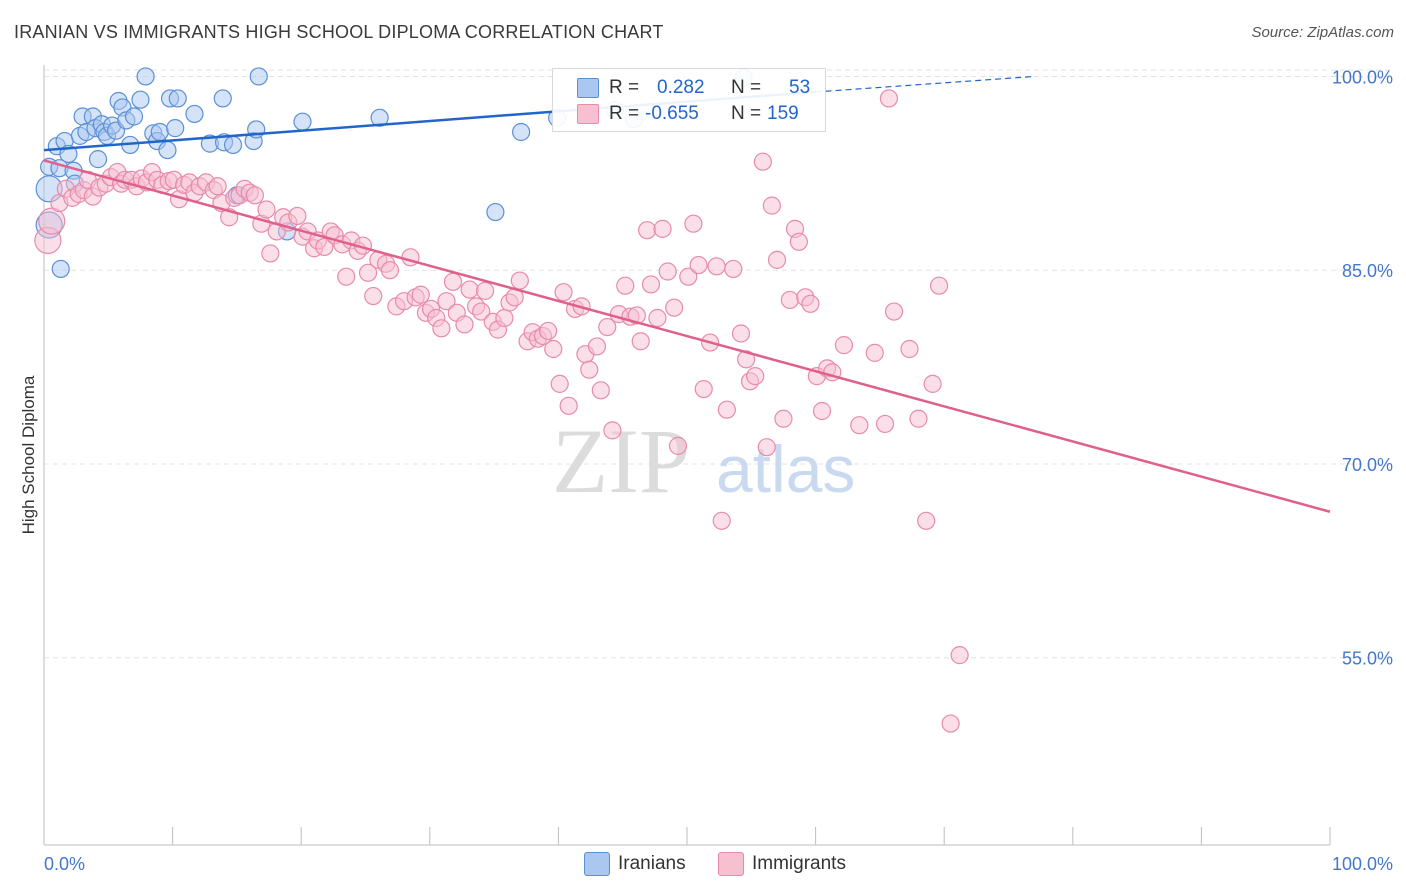 Image resolution: width=1406 pixels, height=892 pixels. Describe the element at coordinates (652, 863) in the screenshot. I see `legend-label-iranians: Iranians` at that location.